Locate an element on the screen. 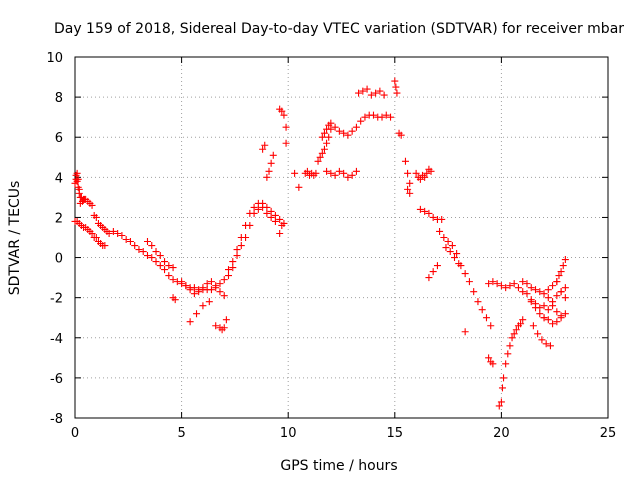 The width and height of the screenshot is (640, 480). y-tick-label: 6 is located at coordinates (59, 138).